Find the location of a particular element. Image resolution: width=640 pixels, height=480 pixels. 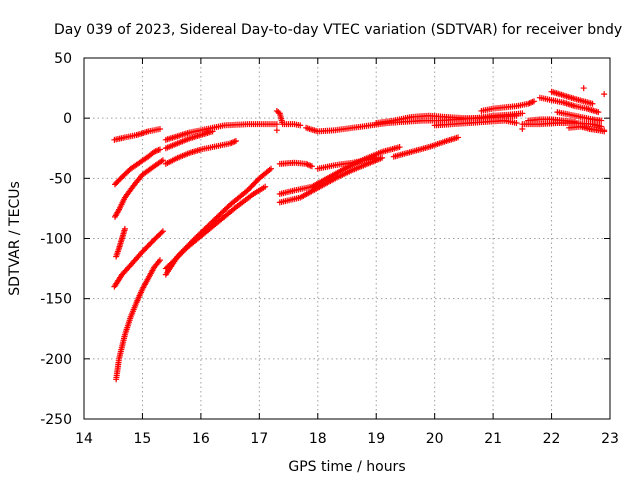

x-tick-label: 20 is located at coordinates (435, 439).